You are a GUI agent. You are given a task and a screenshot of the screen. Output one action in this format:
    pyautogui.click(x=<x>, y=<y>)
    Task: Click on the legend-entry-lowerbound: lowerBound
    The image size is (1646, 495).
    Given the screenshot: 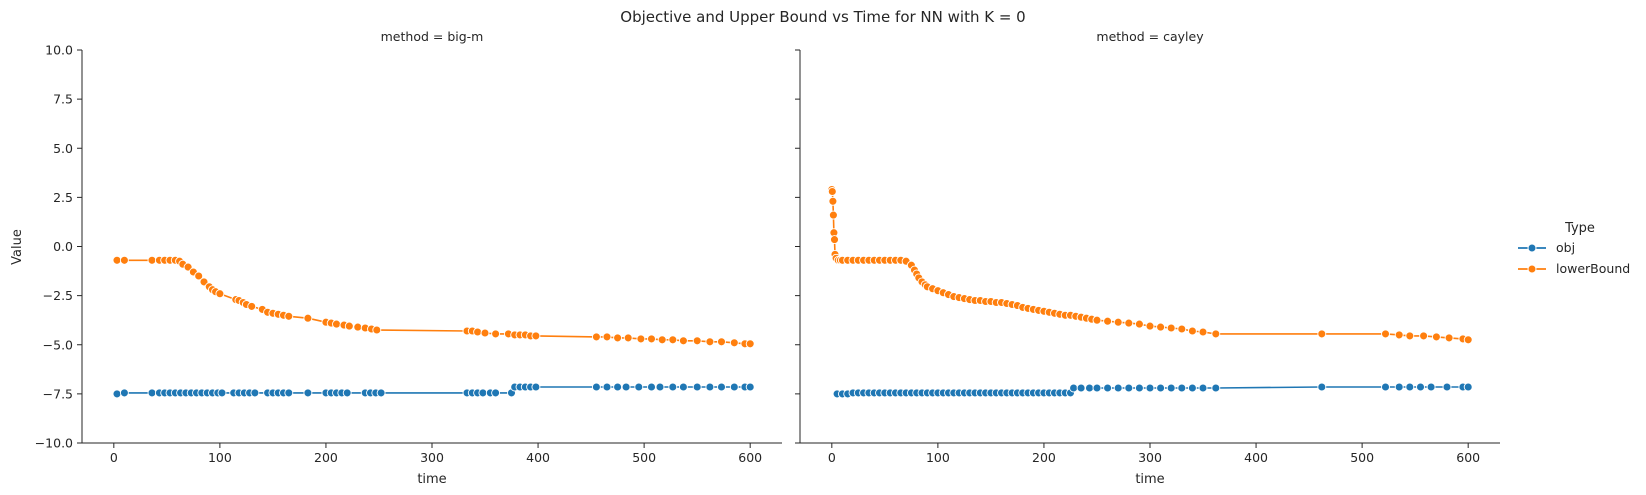 What is the action you would take?
    pyautogui.click(x=1574, y=268)
    